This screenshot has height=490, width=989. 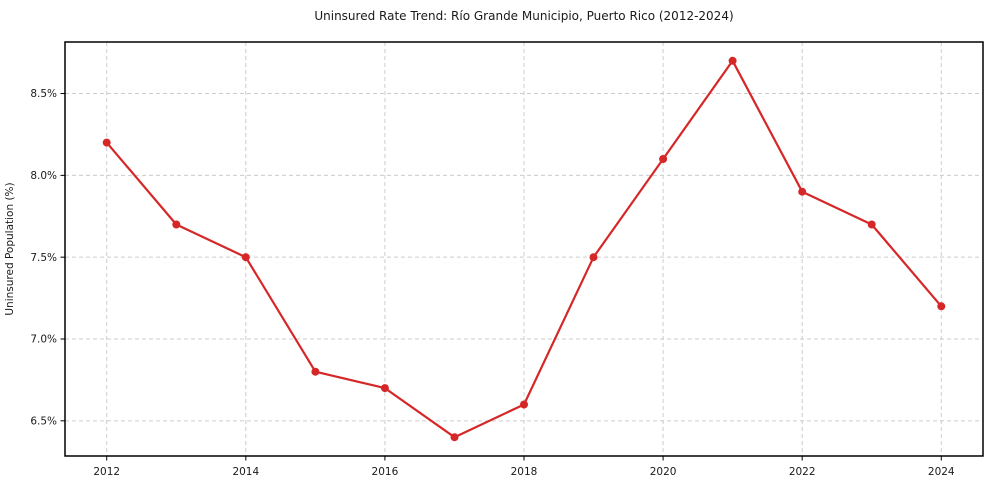 What do you see at coordinates (43, 422) in the screenshot?
I see `y-tick-label: 6.5%` at bounding box center [43, 422].